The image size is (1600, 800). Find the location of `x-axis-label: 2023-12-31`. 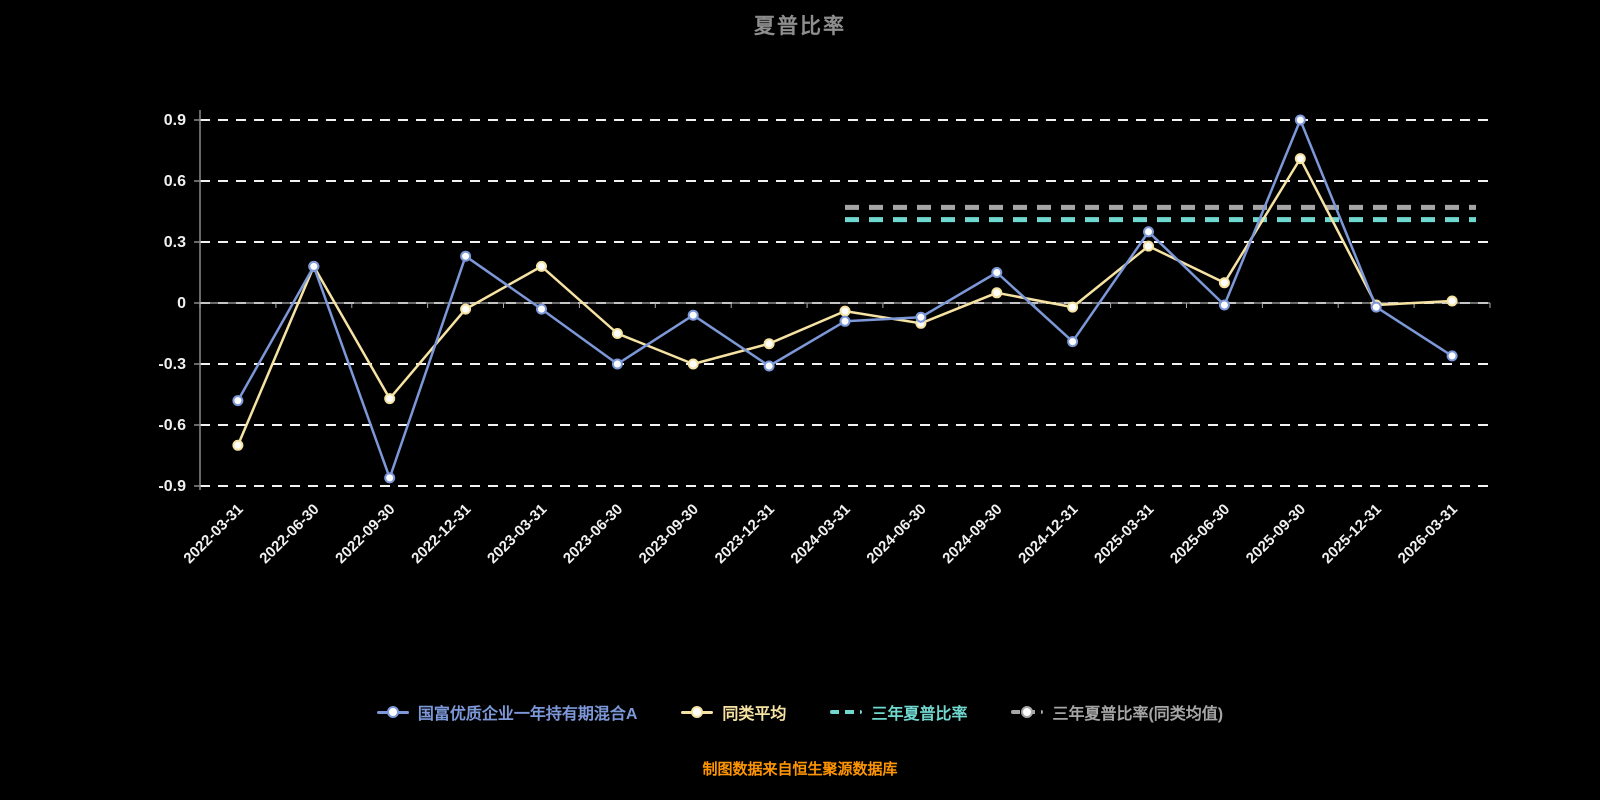

x-axis-label: 2023-12-31 is located at coordinates (745, 534).